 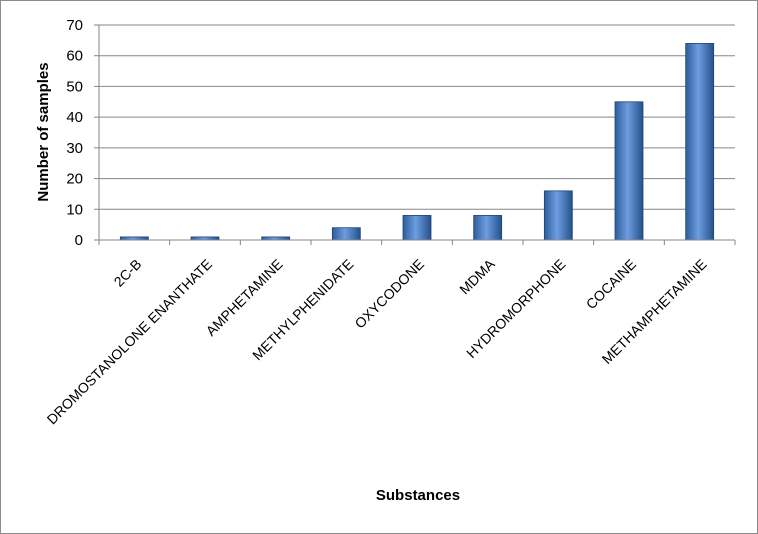 What do you see at coordinates (74, 209) in the screenshot?
I see `y-tick-label: 10` at bounding box center [74, 209].